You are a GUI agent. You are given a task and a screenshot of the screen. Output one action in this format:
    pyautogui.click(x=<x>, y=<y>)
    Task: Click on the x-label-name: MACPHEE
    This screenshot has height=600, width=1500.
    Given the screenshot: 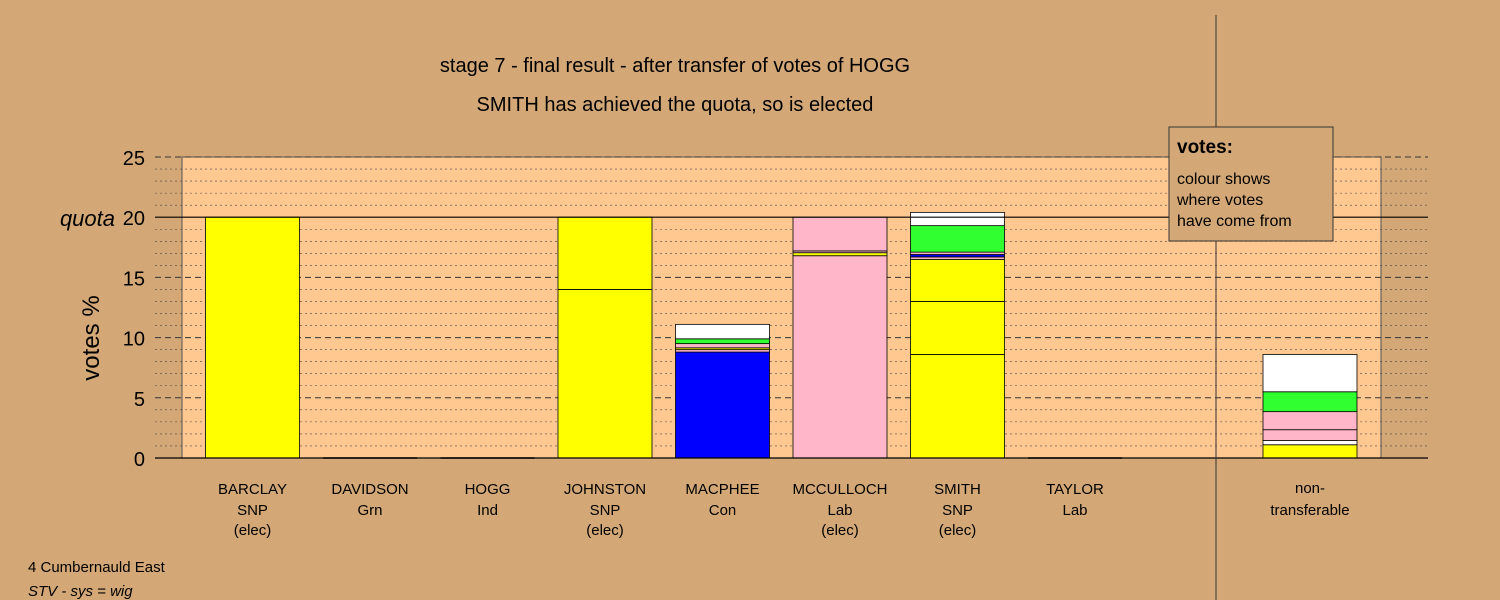 What is the action you would take?
    pyautogui.click(x=722, y=489)
    